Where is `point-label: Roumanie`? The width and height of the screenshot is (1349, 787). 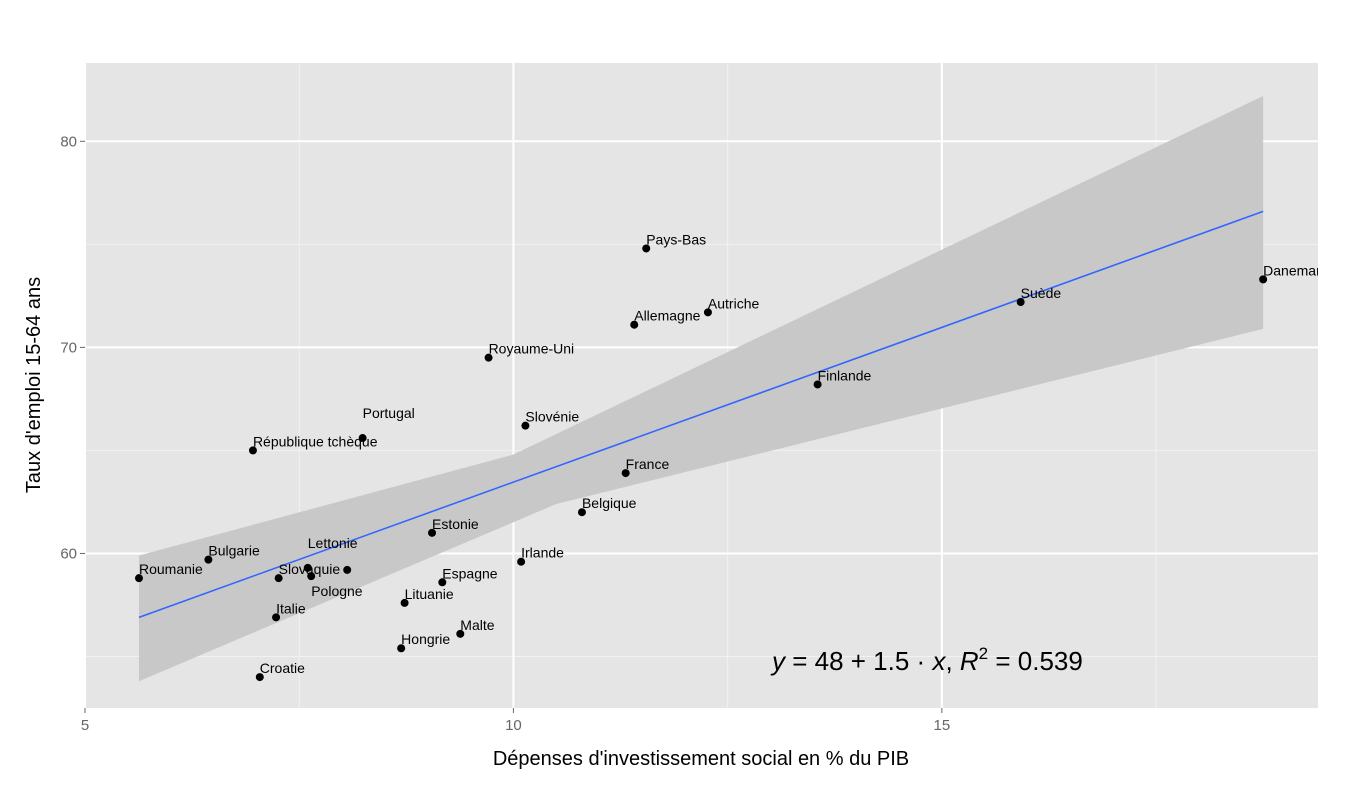
point-label: Roumanie is located at coordinates (171, 569).